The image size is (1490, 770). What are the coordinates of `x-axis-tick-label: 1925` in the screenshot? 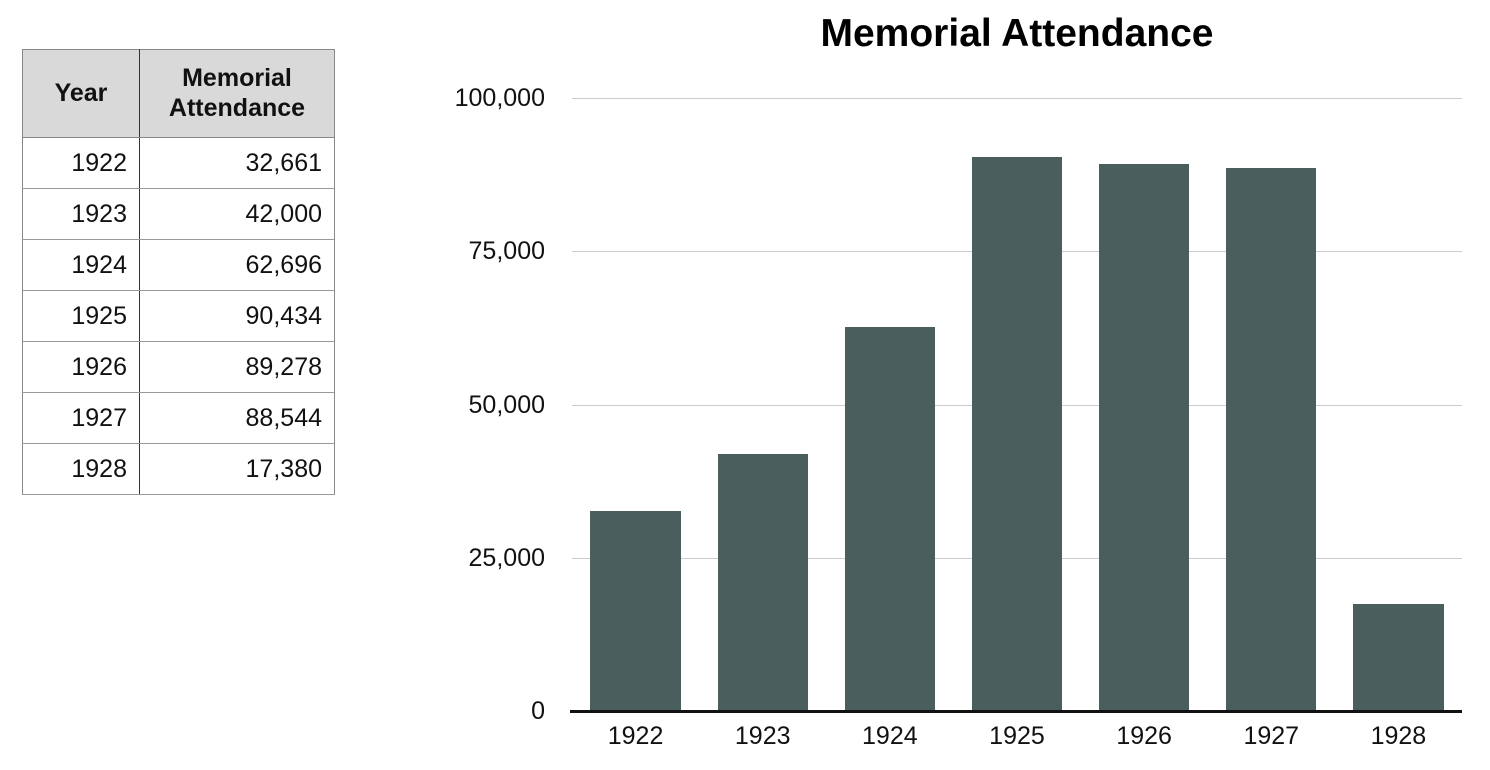 It's located at (1017, 736).